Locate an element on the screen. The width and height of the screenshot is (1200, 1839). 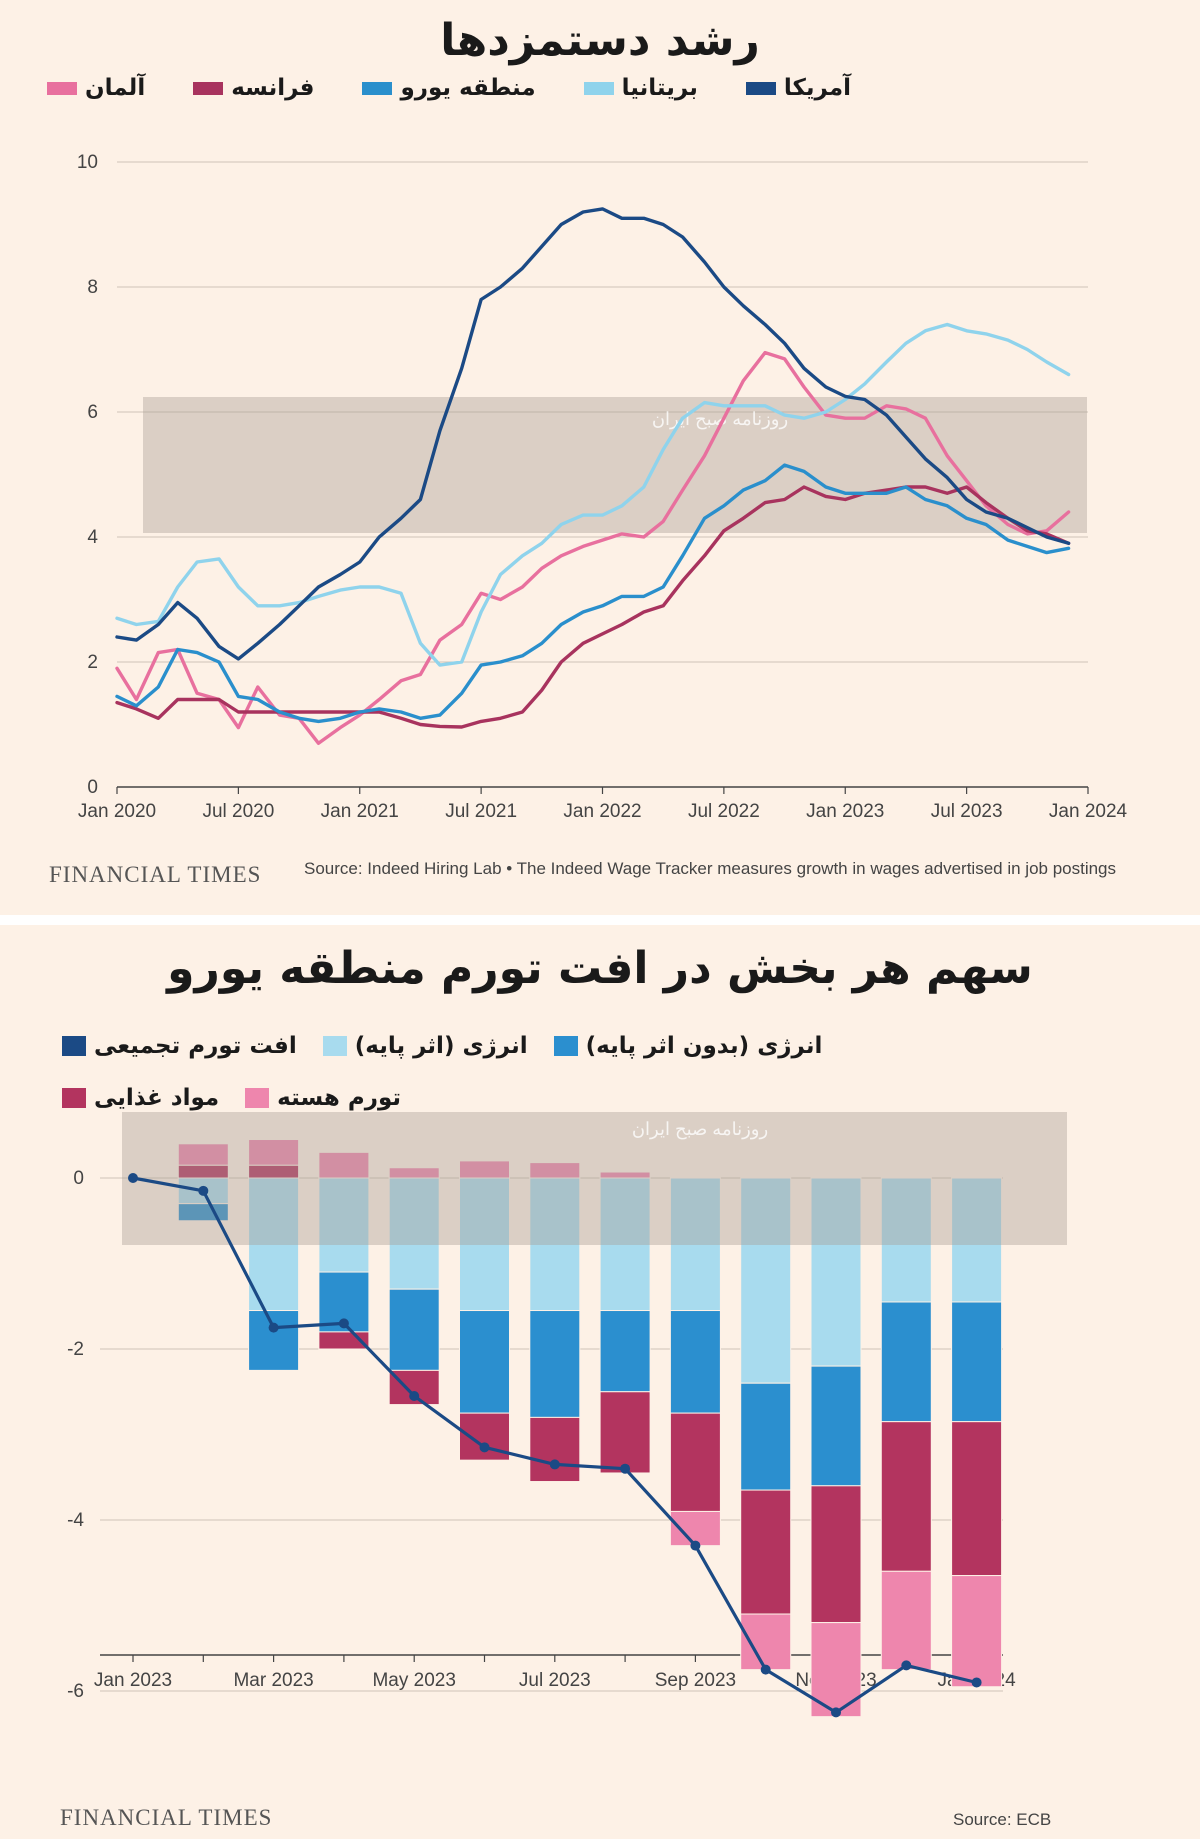
x-tick-label: Mar 2023 is located at coordinates (273, 1680).